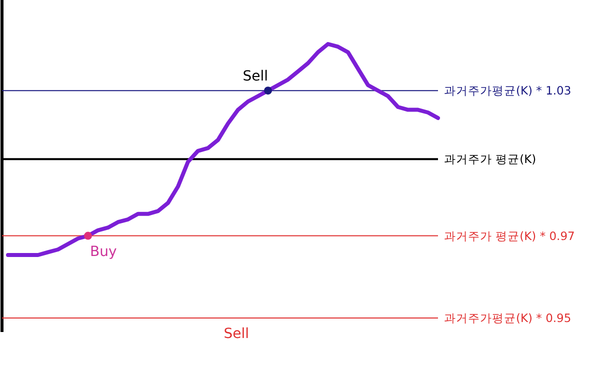 This screenshot has width=602, height=367. What do you see at coordinates (103, 252) in the screenshot?
I see `annotation: Buy` at bounding box center [103, 252].